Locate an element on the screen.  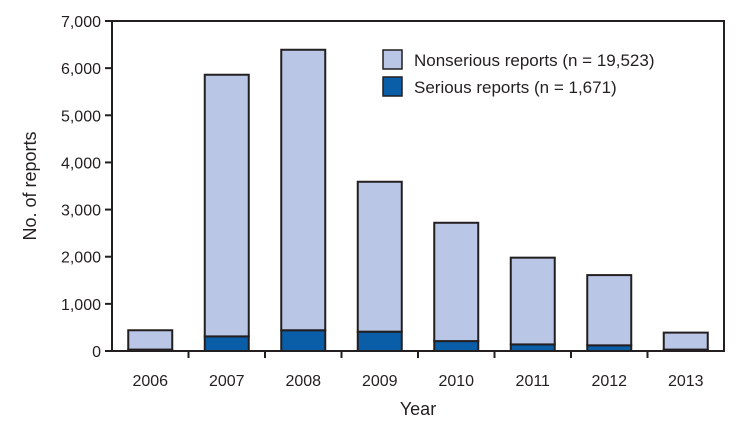
y-tick-label: 0 is located at coordinates (96, 352).